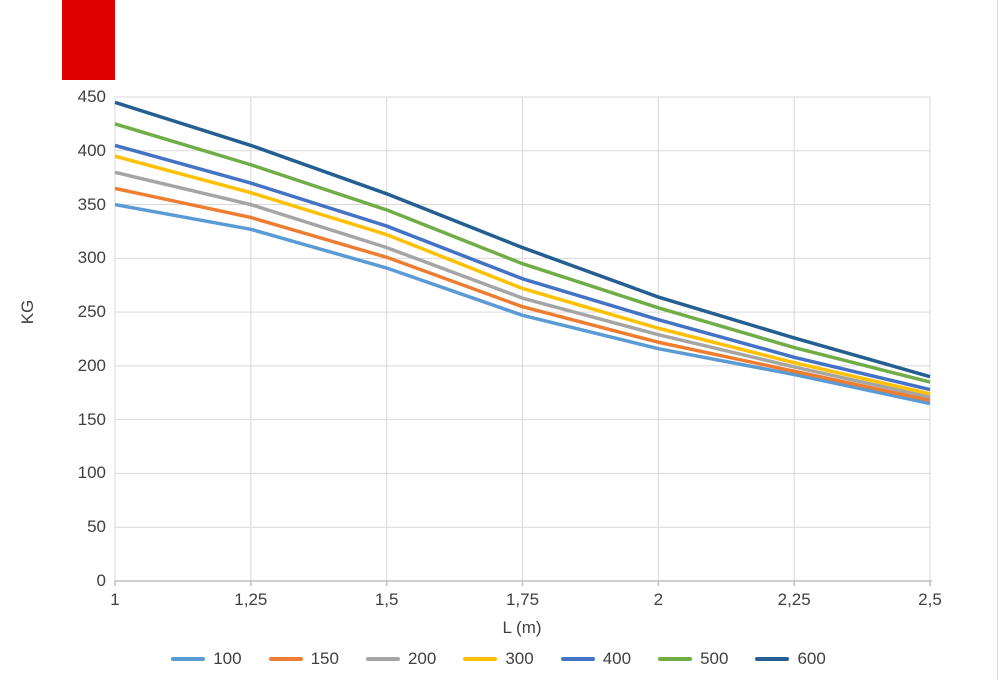 The width and height of the screenshot is (998, 680). Describe the element at coordinates (251, 599) in the screenshot. I see `x-axis-tick-label: 1,25` at that location.